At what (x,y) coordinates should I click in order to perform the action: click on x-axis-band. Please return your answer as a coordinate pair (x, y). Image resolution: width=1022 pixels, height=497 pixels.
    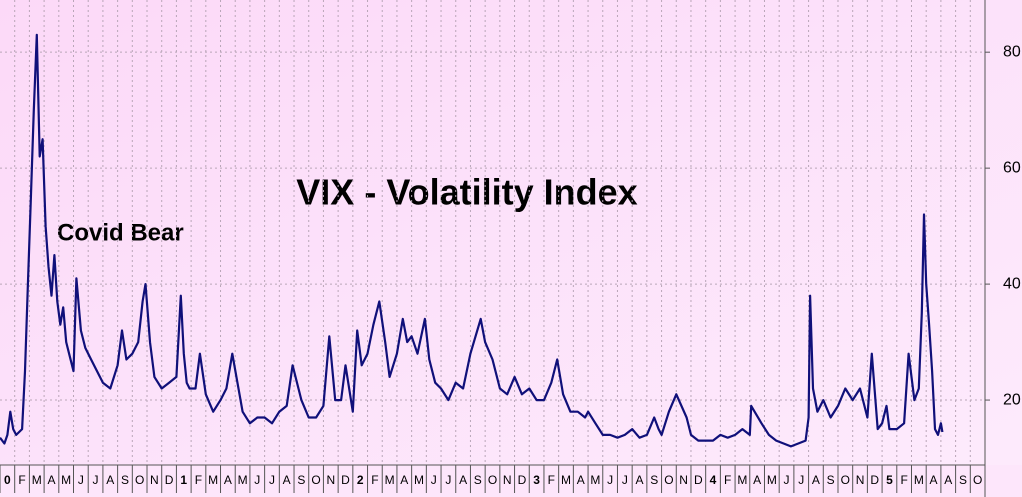
    Looking at the image, I should click on (511, 481).